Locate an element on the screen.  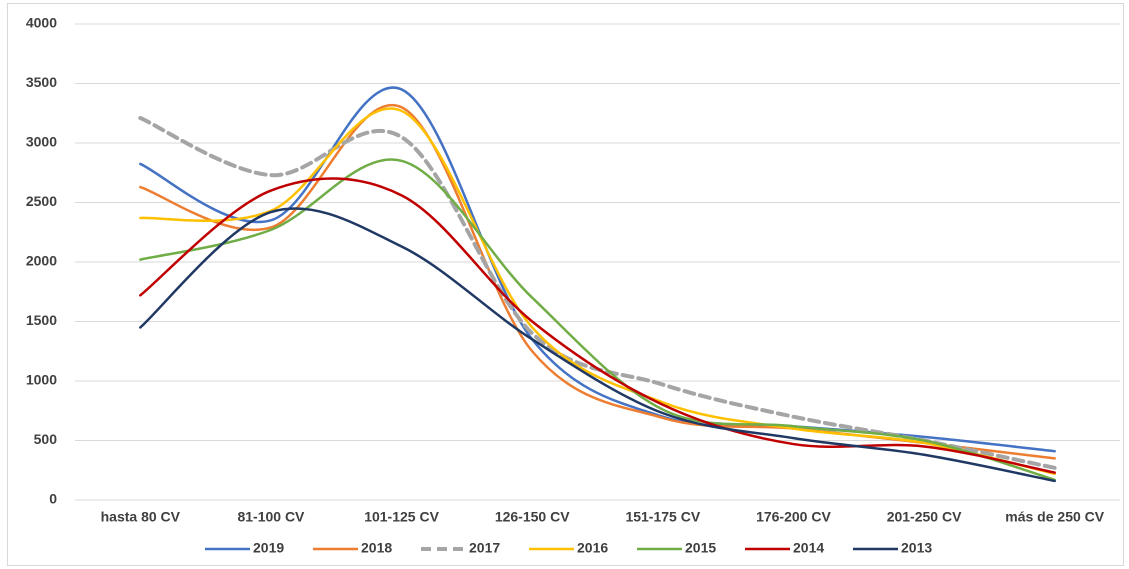
legend-label: 2014 is located at coordinates (808, 548).